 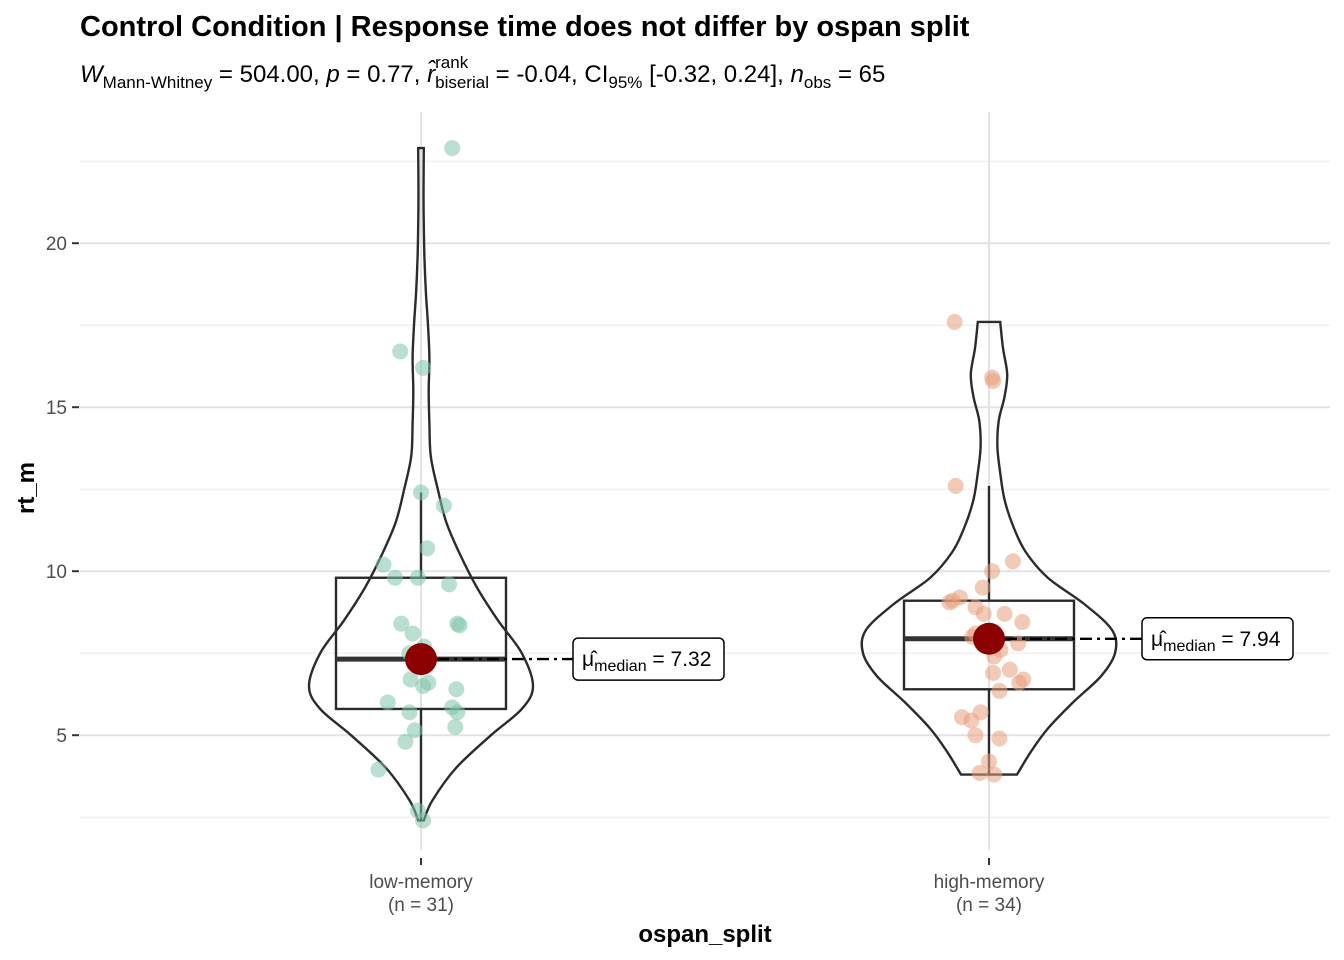 I want to click on w-value: = 504.00,, so click(x=269, y=74).